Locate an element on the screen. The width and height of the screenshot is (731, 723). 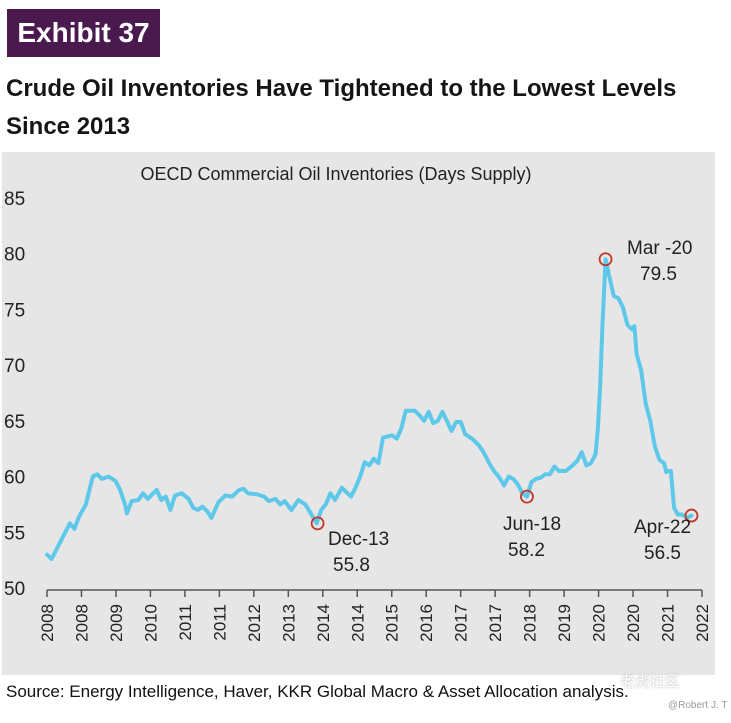
annotation-date-label: Dec-13 is located at coordinates (358, 539).